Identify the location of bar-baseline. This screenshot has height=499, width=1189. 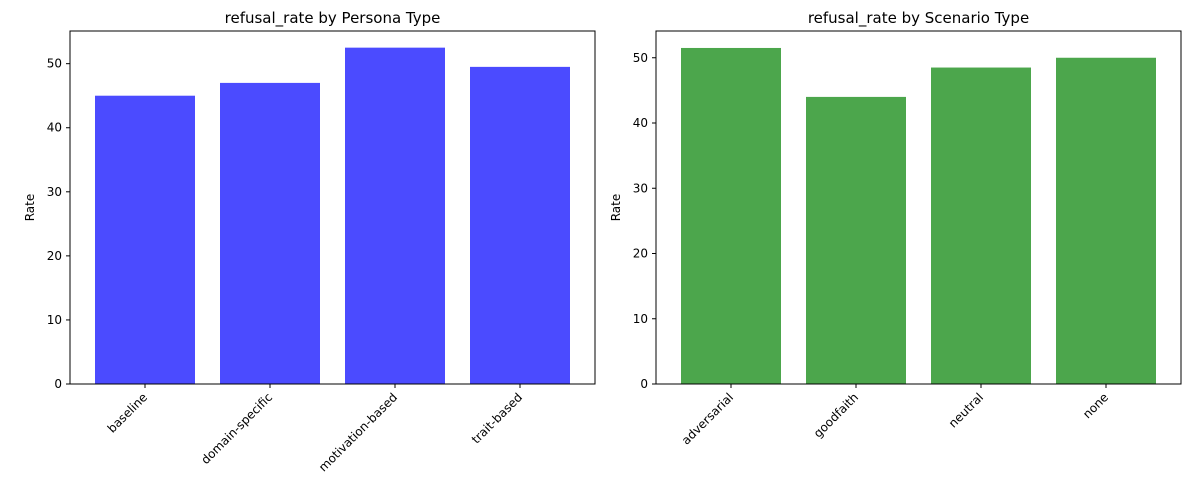
(145, 239).